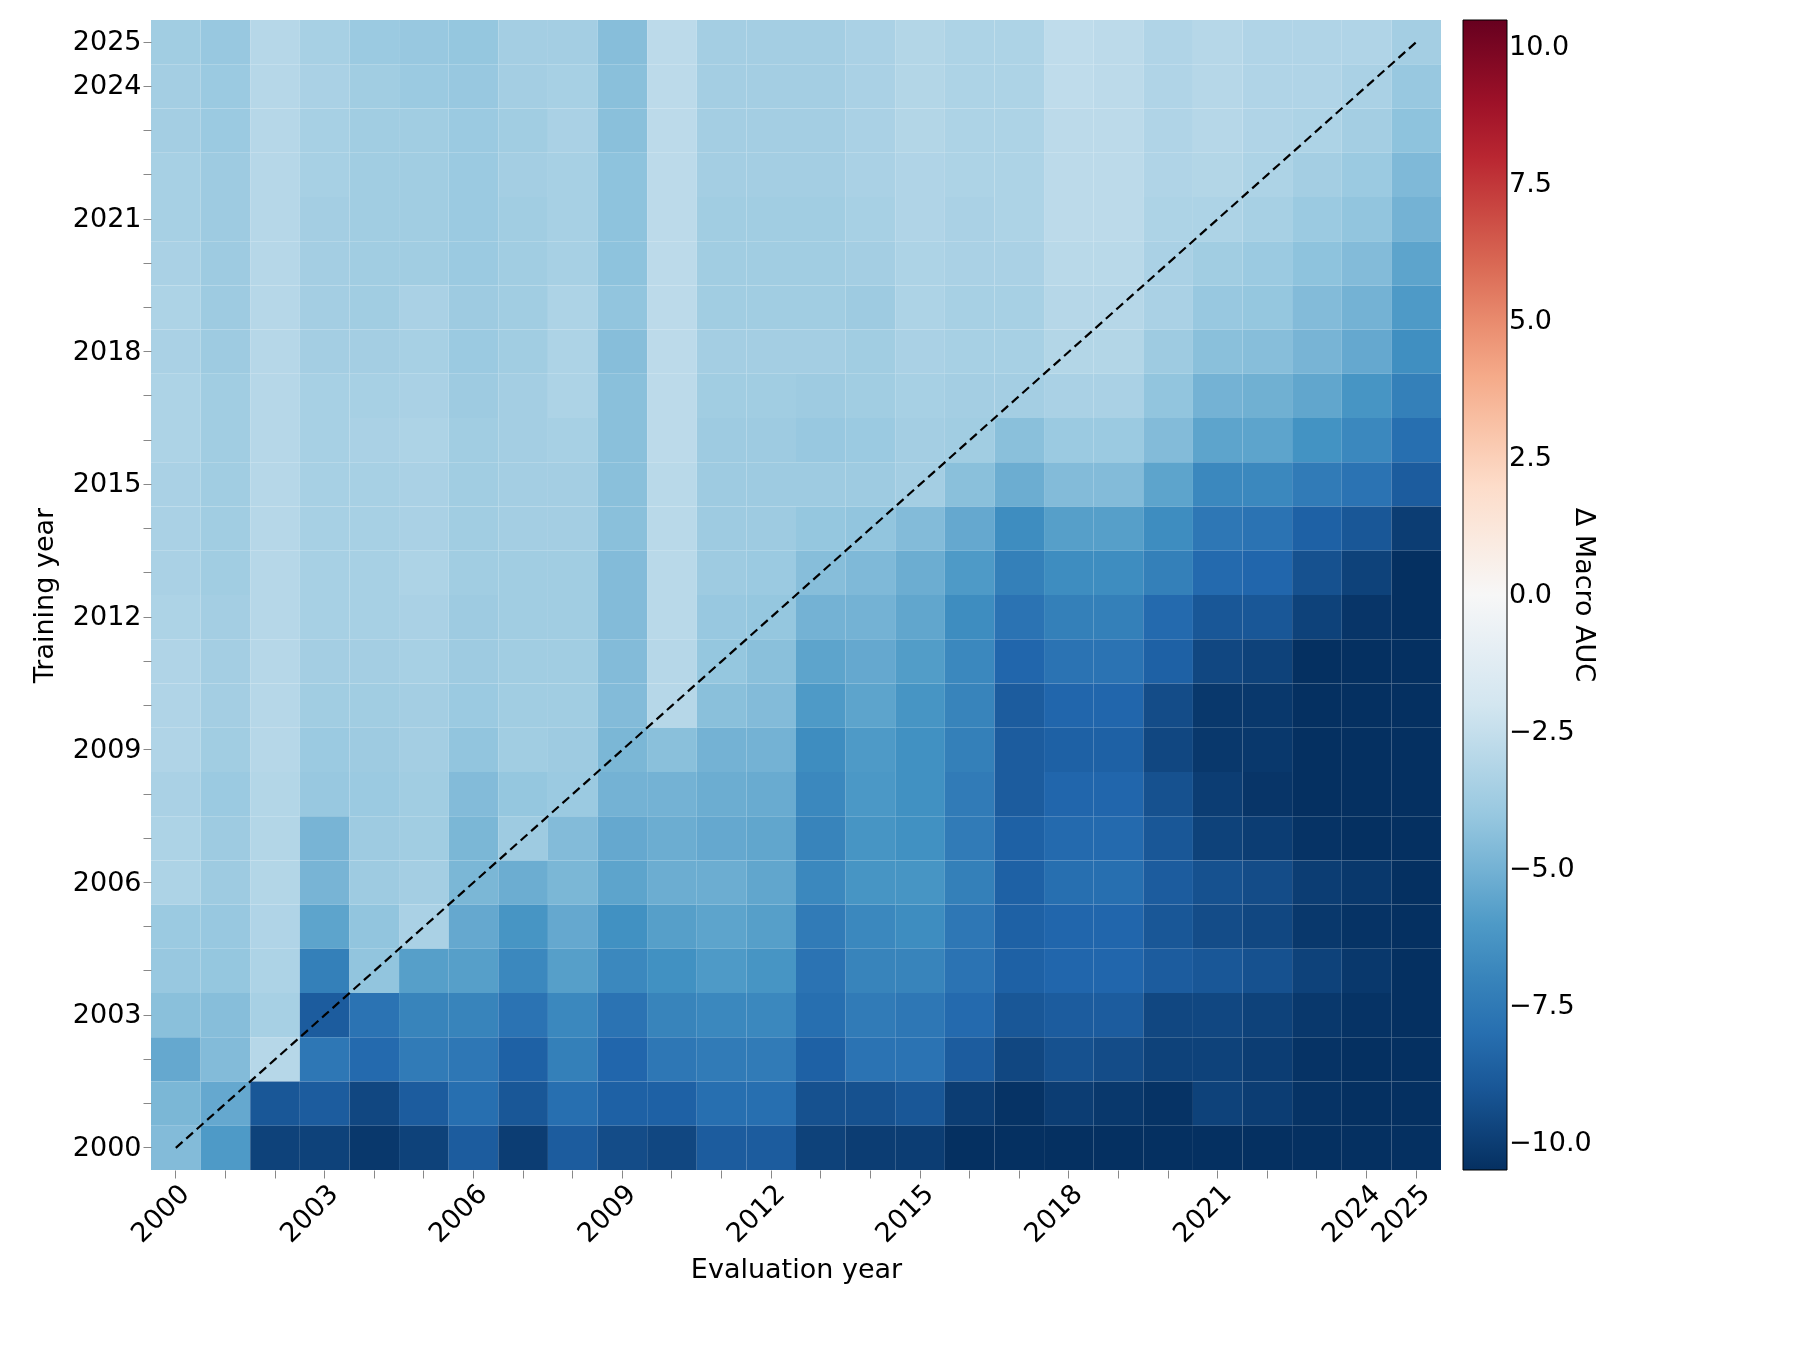 The width and height of the screenshot is (1811, 1346). Describe the element at coordinates (107, 1014) in the screenshot. I see `y-tick-label: 2003` at that location.